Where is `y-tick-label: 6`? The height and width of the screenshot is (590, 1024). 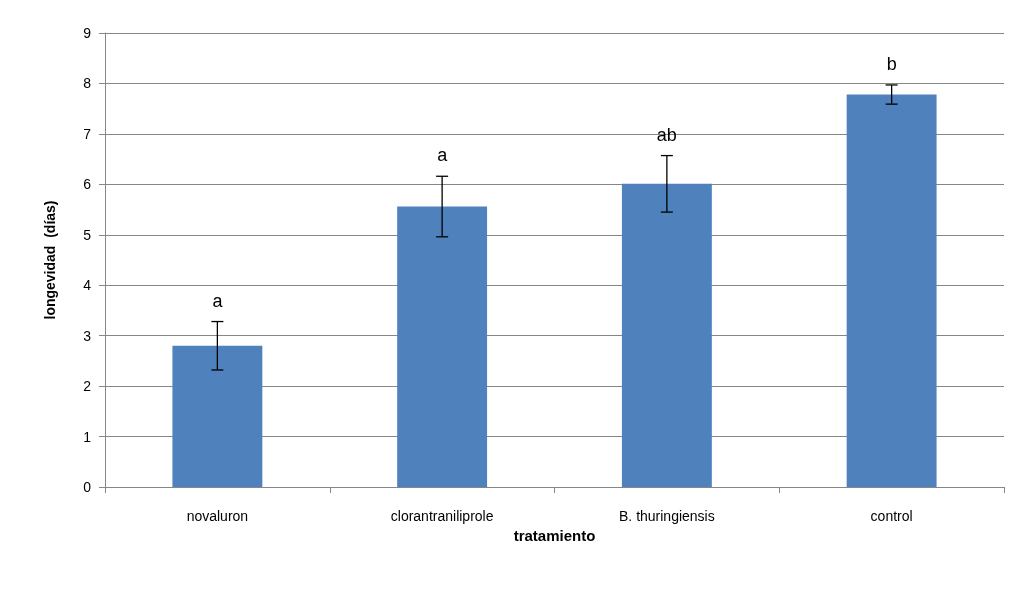
y-tick-label: 6 is located at coordinates (87, 184).